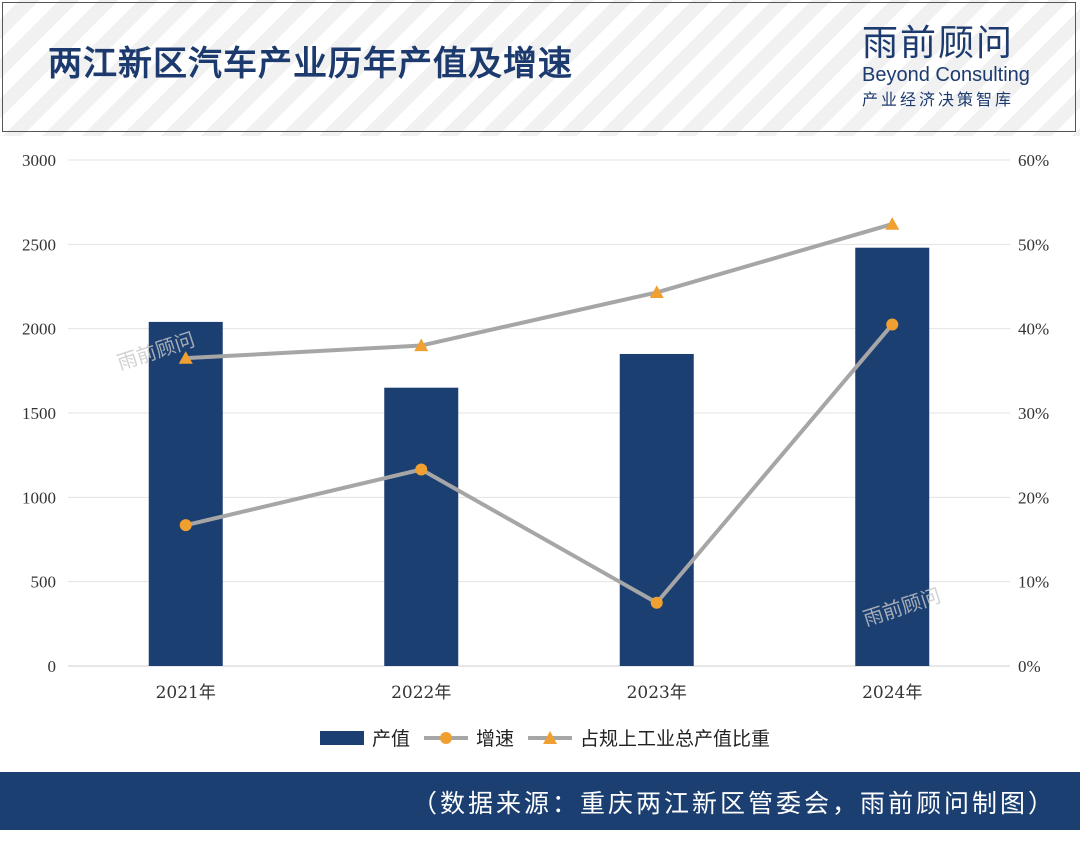 This screenshot has height=842, width=1080. Describe the element at coordinates (39, 497) in the screenshot. I see `y-tick-label: 1000` at that location.